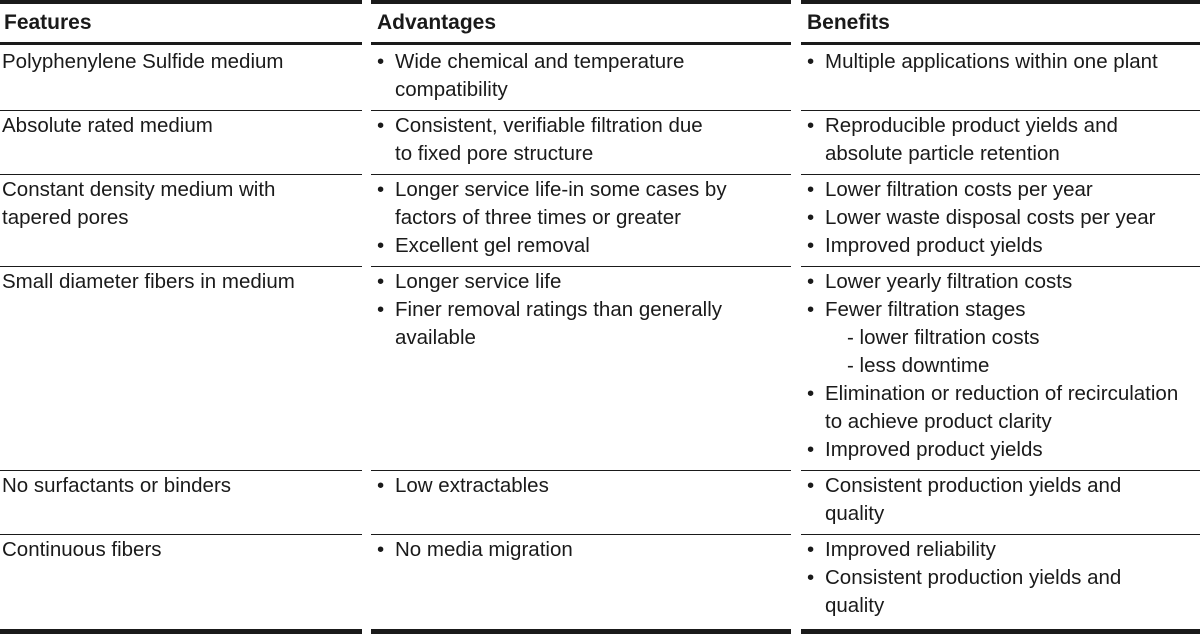 Image resolution: width=1200 pixels, height=634 pixels. What do you see at coordinates (559, 309) in the screenshot?
I see `bullet-text: Finer removal ratings than generally` at bounding box center [559, 309].